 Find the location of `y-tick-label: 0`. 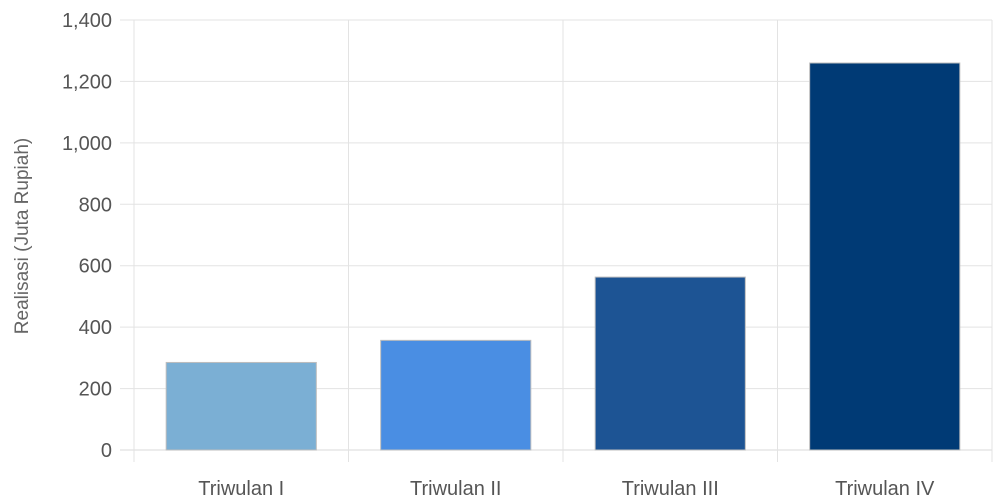

y-tick-label: 0 is located at coordinates (106, 451).